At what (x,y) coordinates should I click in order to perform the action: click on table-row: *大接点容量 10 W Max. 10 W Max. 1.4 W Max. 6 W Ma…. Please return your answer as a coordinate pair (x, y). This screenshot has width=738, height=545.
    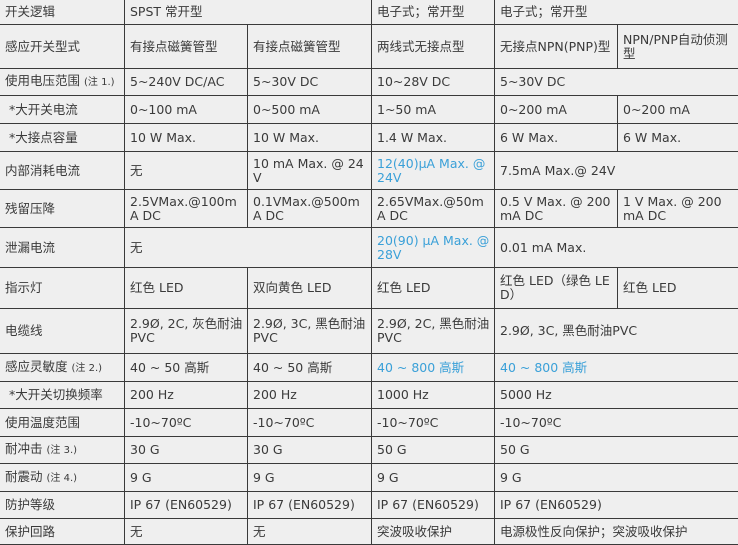
    Looking at the image, I should click on (369, 137).